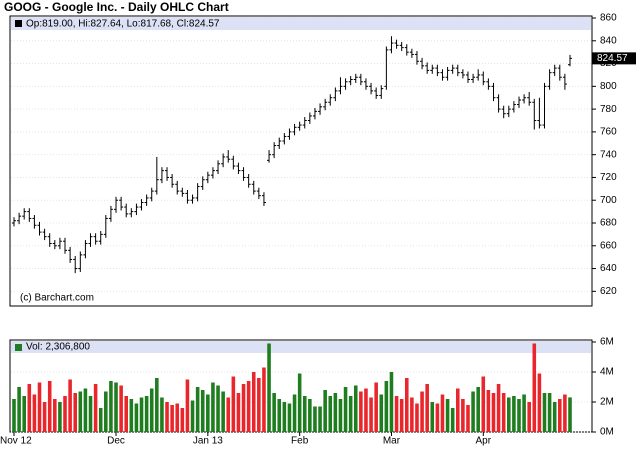  Describe the element at coordinates (607, 372) in the screenshot. I see `y-tick-label: 4M` at that location.